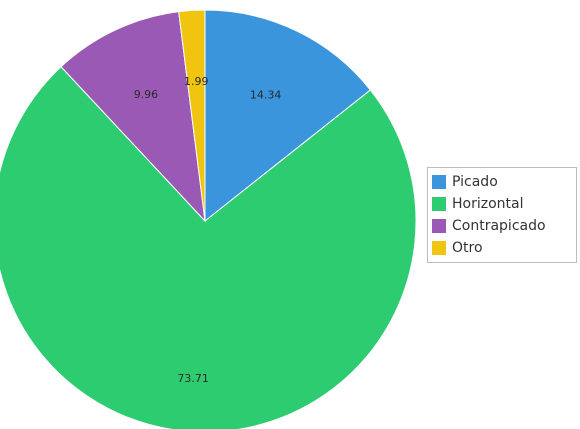 The image size is (580, 429). Describe the element at coordinates (499, 226) in the screenshot. I see `legend-label: Contrapicado` at that location.